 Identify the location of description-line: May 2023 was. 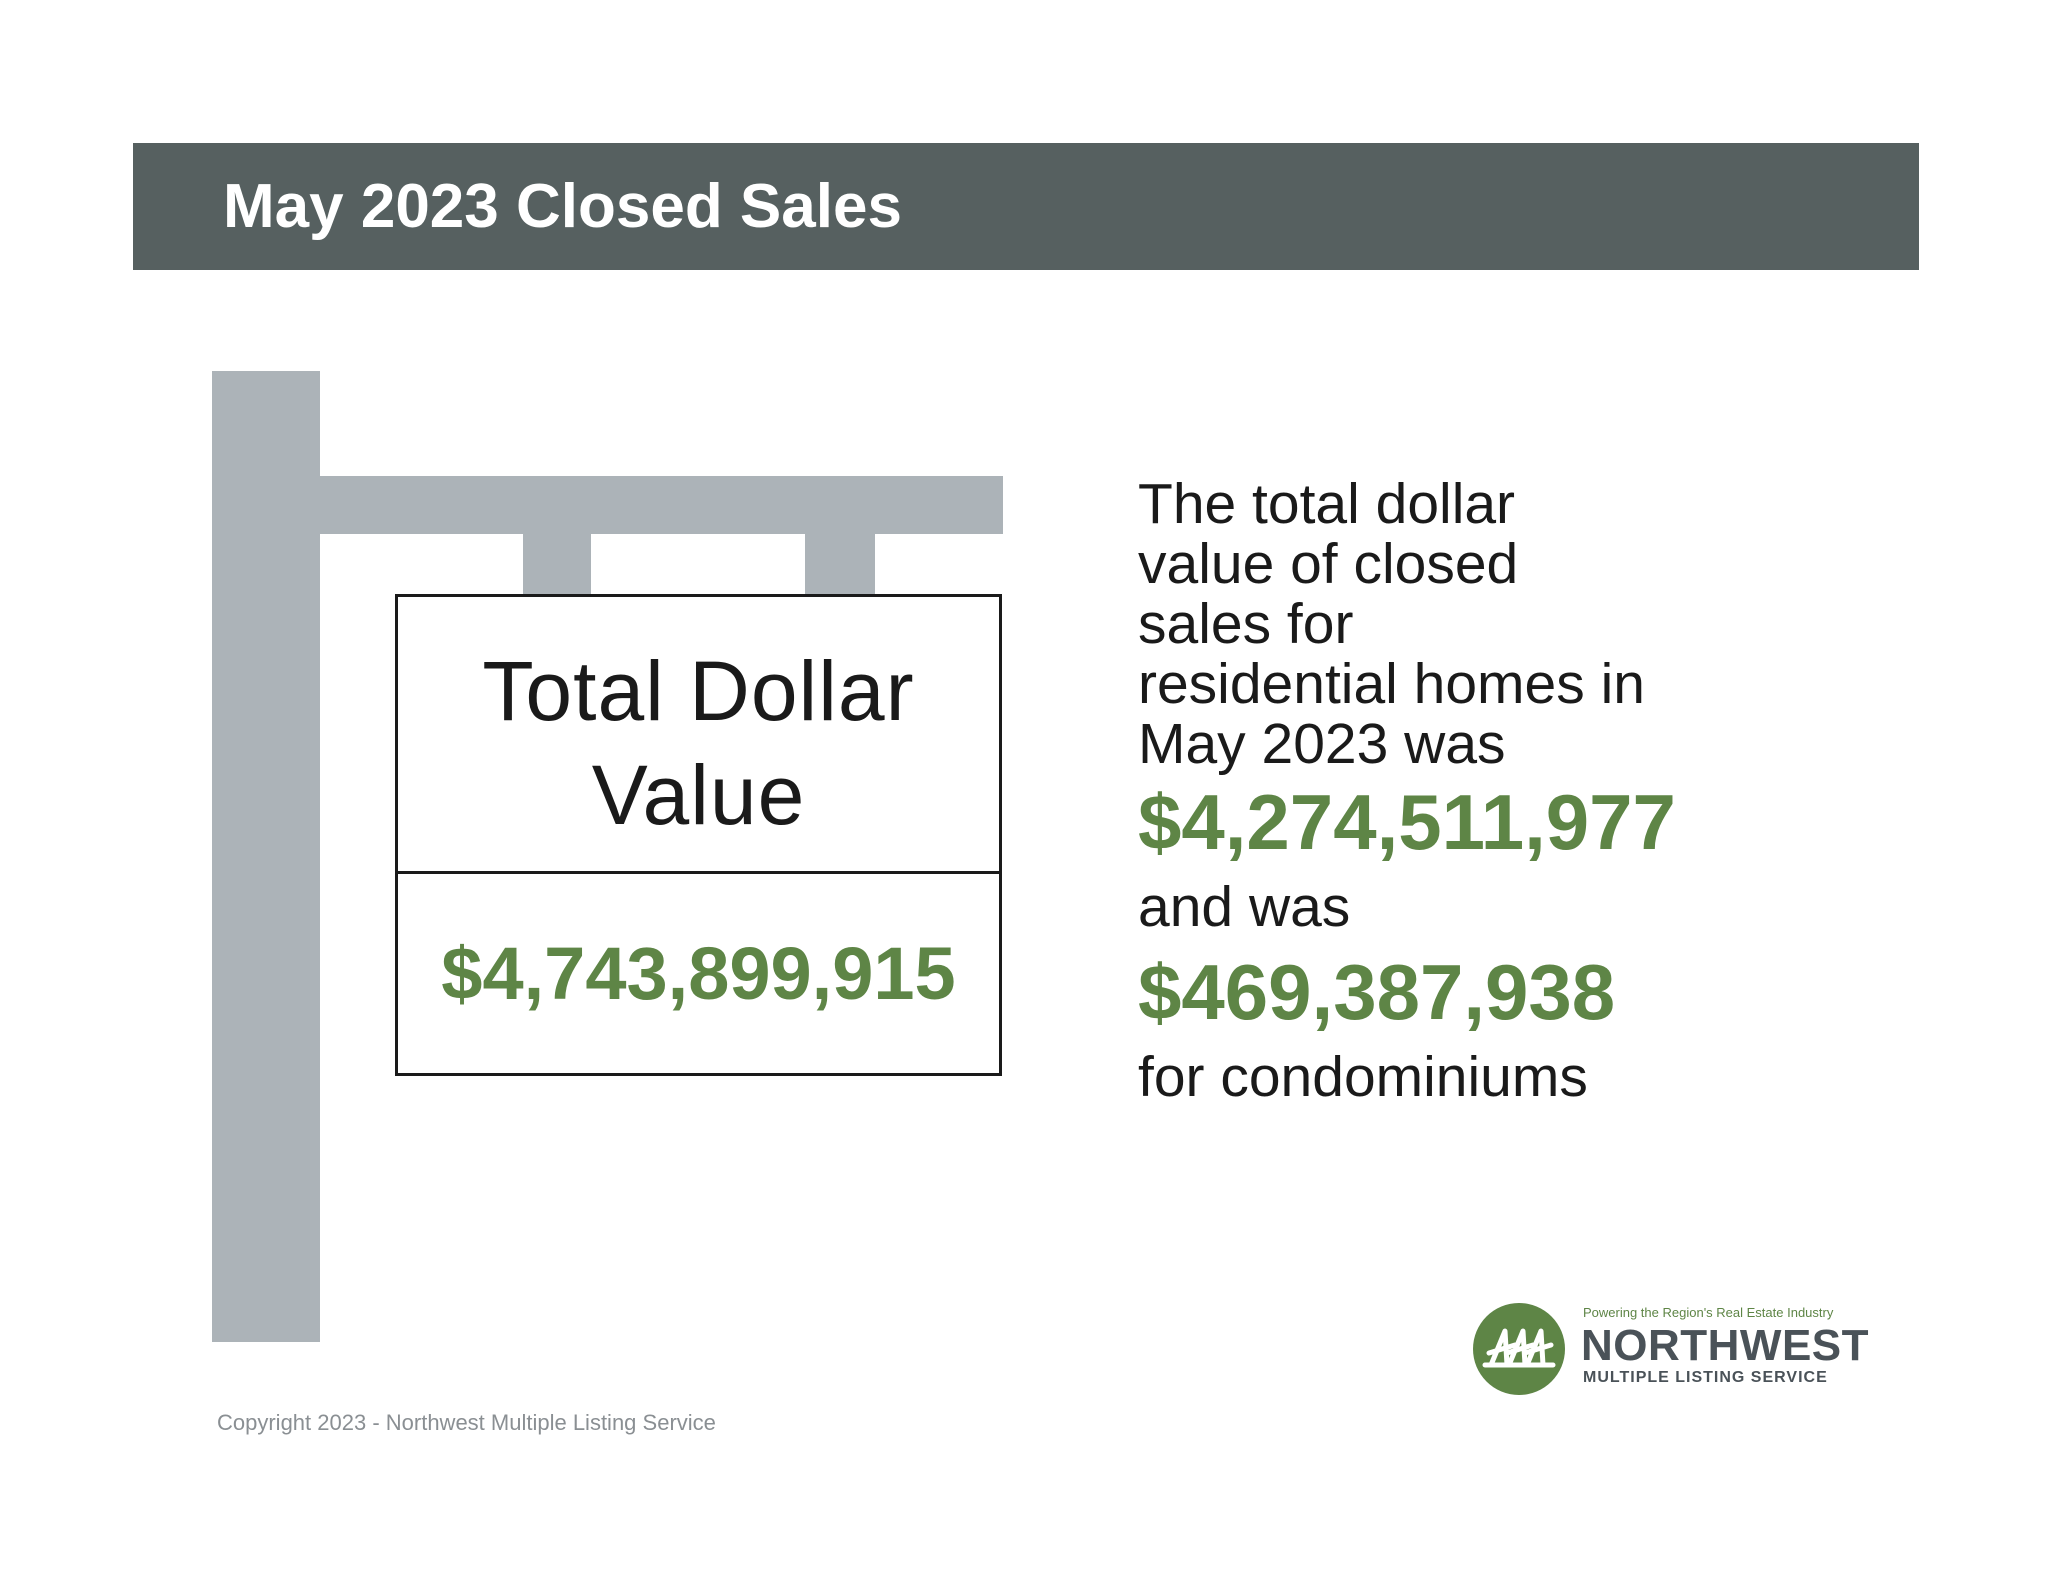
(1322, 744).